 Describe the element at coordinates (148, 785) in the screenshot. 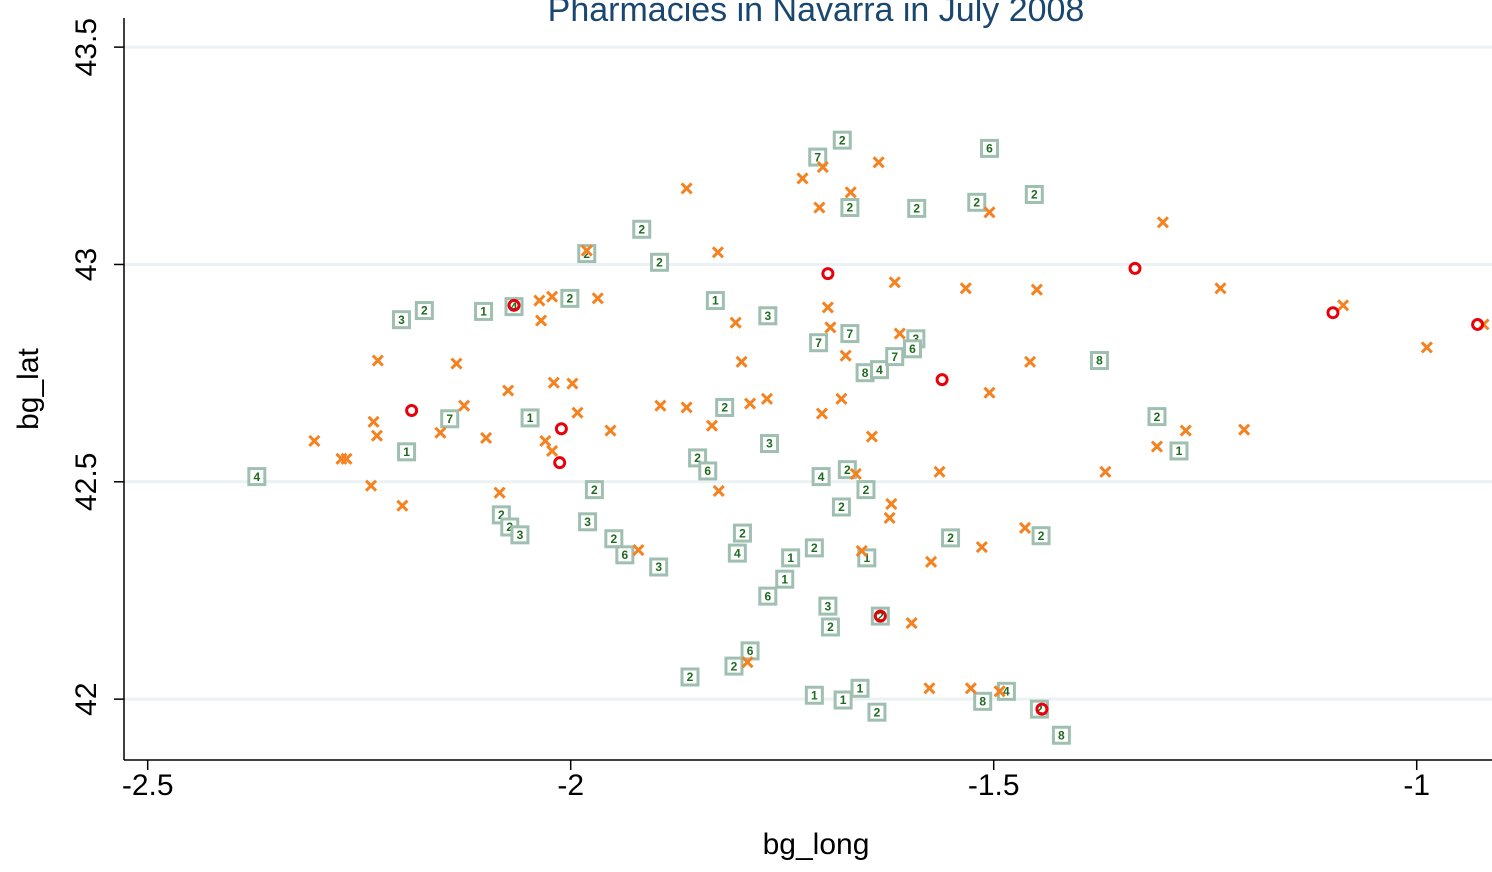

I see `x-tick-label: -2.5` at that location.